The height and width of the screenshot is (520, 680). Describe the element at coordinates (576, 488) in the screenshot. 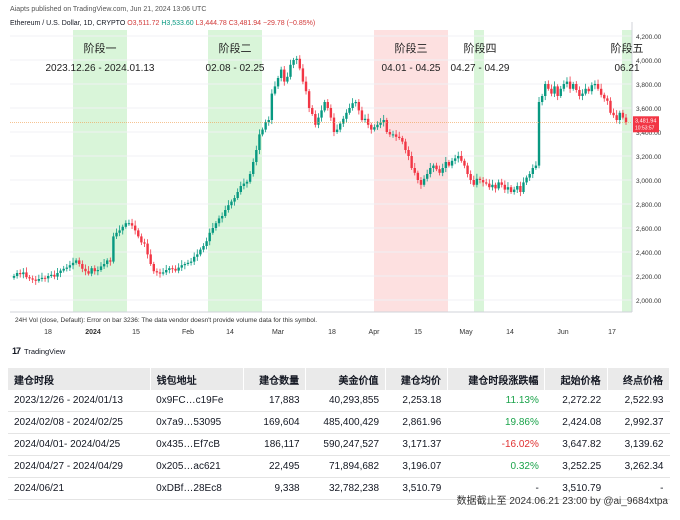

I see `table-cell-start: 3,510.79` at that location.